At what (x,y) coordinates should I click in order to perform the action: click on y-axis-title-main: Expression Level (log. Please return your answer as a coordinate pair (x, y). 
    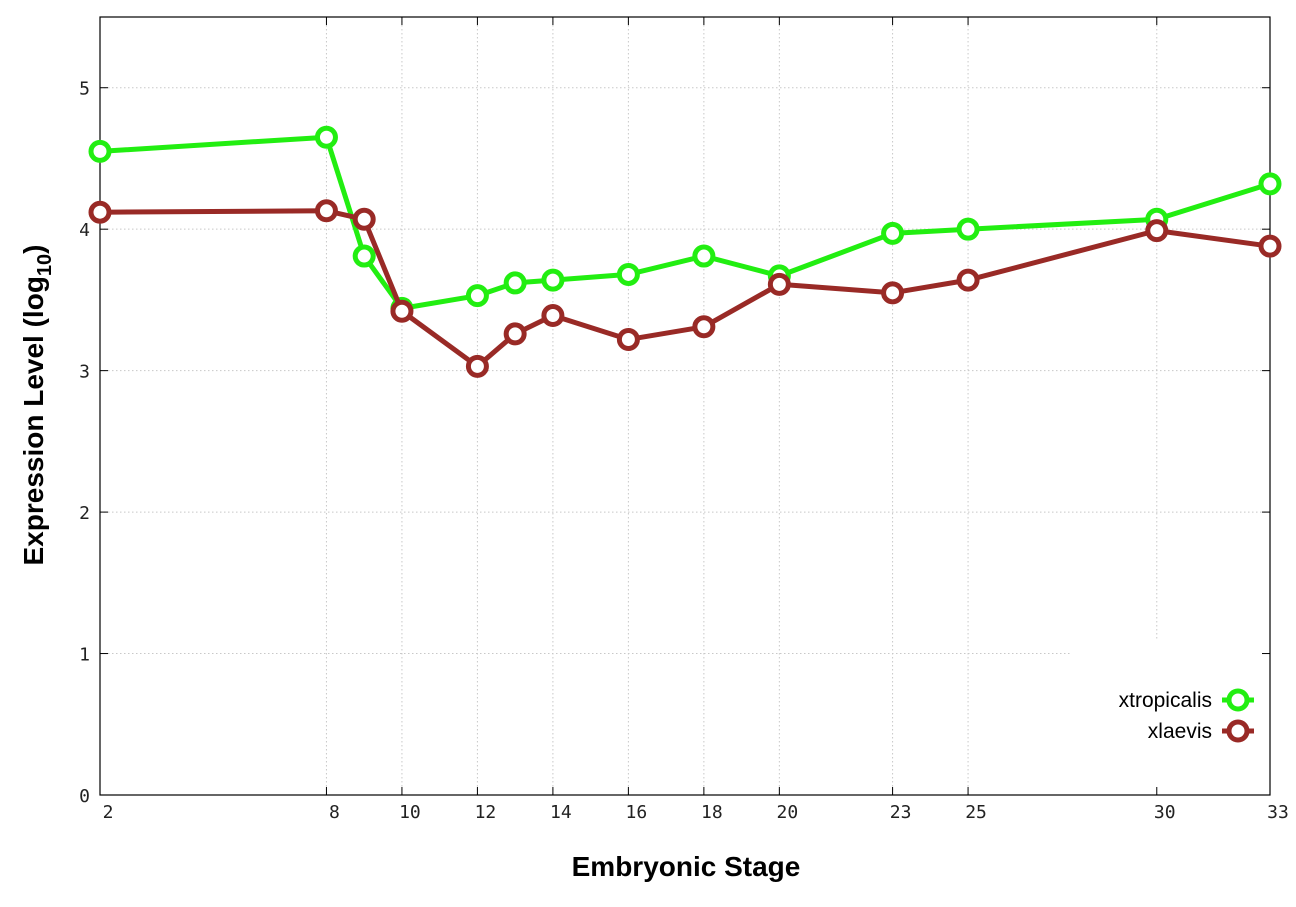
    Looking at the image, I should click on (33, 420).